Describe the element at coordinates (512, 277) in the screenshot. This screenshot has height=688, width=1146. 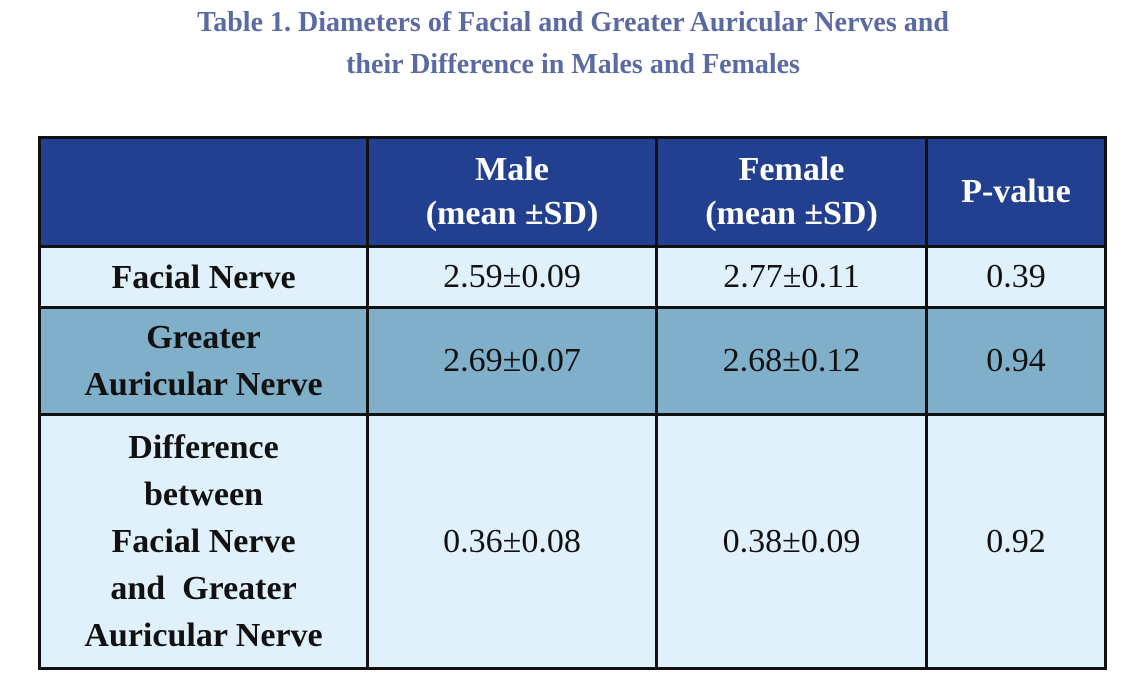
I see `cell-male-facial-nerve: 2.59±0.09` at that location.